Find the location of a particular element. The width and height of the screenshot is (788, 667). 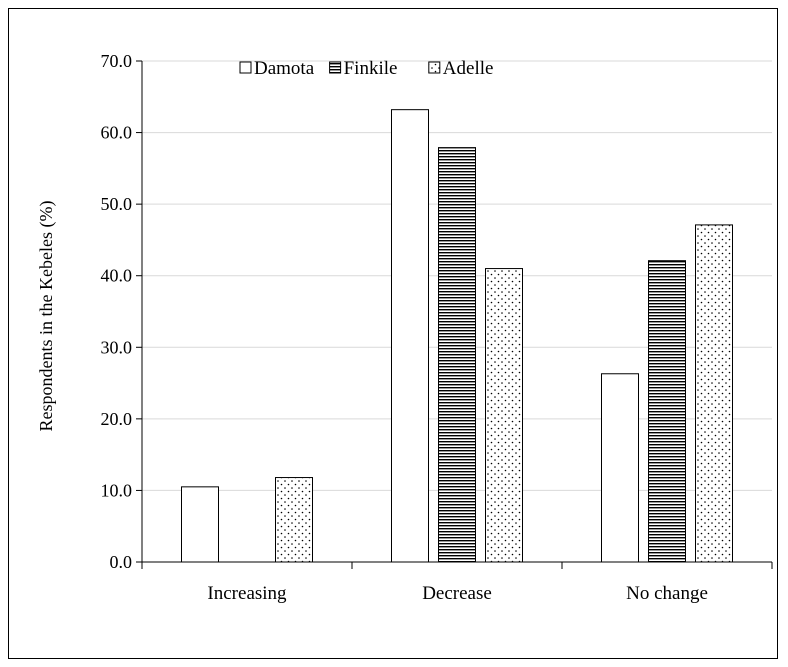

x-category-label: Decrease is located at coordinates (457, 593).